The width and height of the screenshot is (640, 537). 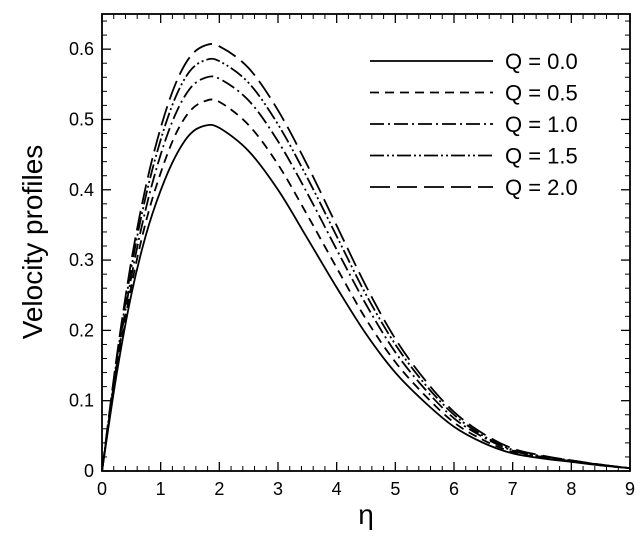 What do you see at coordinates (541, 187) in the screenshot?
I see `legend-label-4: Q = 2.0` at bounding box center [541, 187].